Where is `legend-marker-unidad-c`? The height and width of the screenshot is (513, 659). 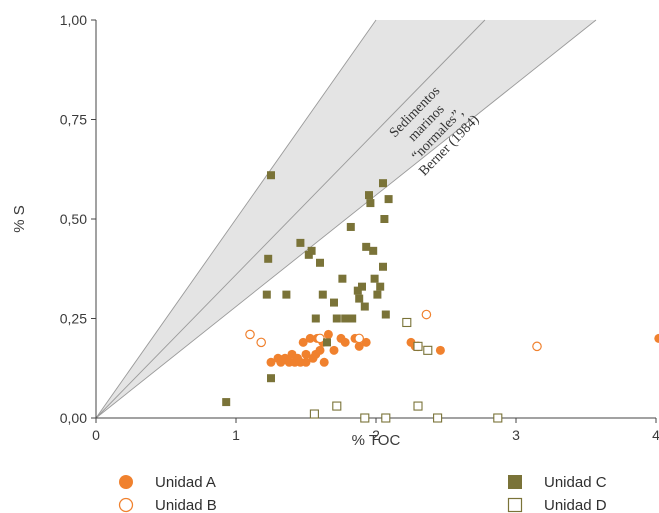
legend-marker-unidad-c is located at coordinates (515, 482).